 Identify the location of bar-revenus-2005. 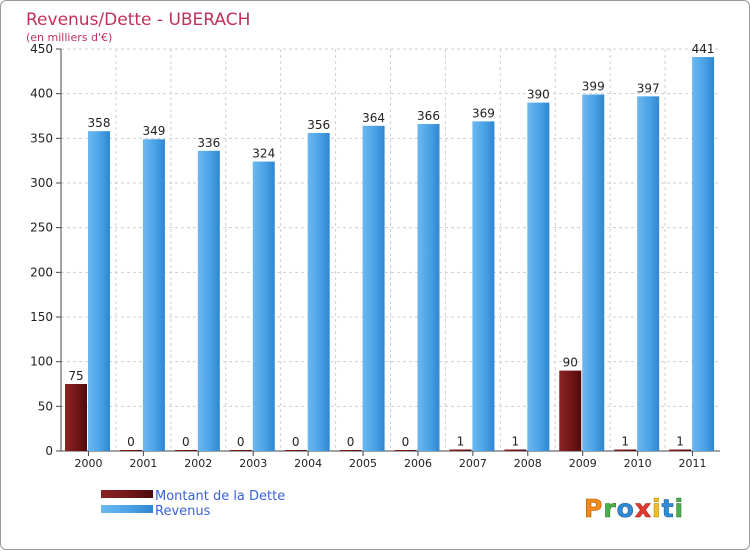
(373, 288).